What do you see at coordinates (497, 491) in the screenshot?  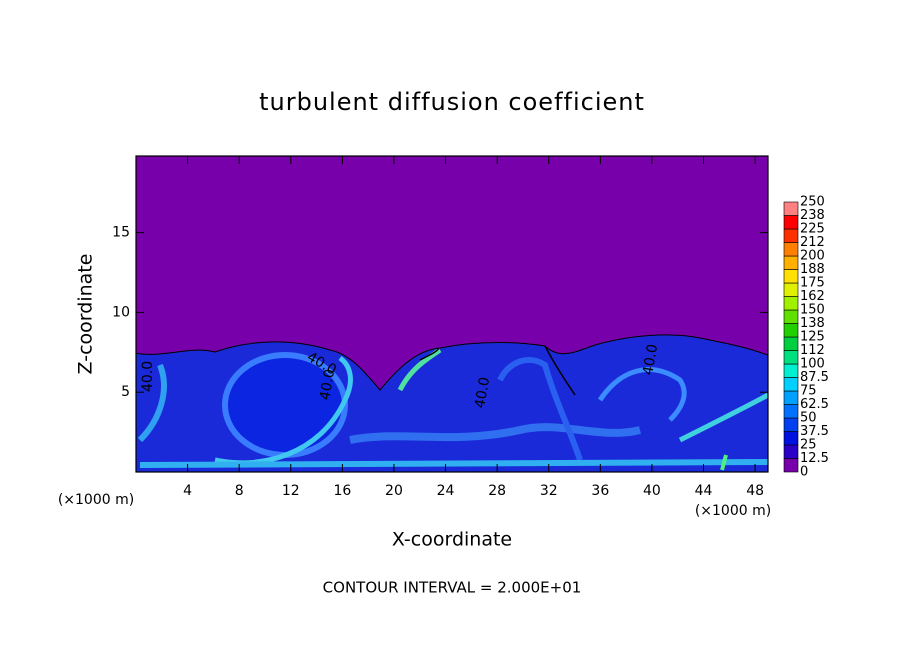 I see `x-tick-label: 28` at bounding box center [497, 491].